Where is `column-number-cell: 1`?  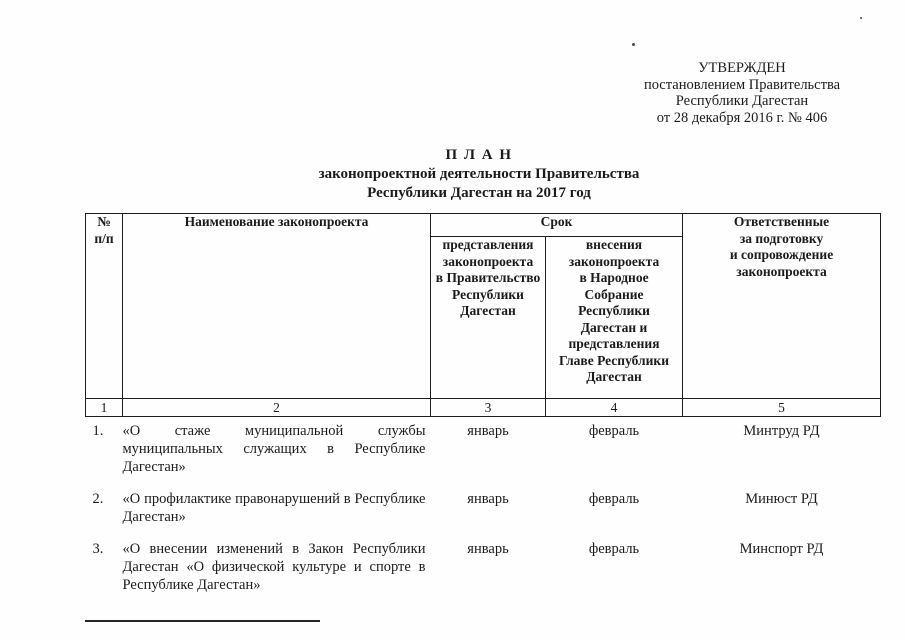 column-number-cell: 1 is located at coordinates (104, 407).